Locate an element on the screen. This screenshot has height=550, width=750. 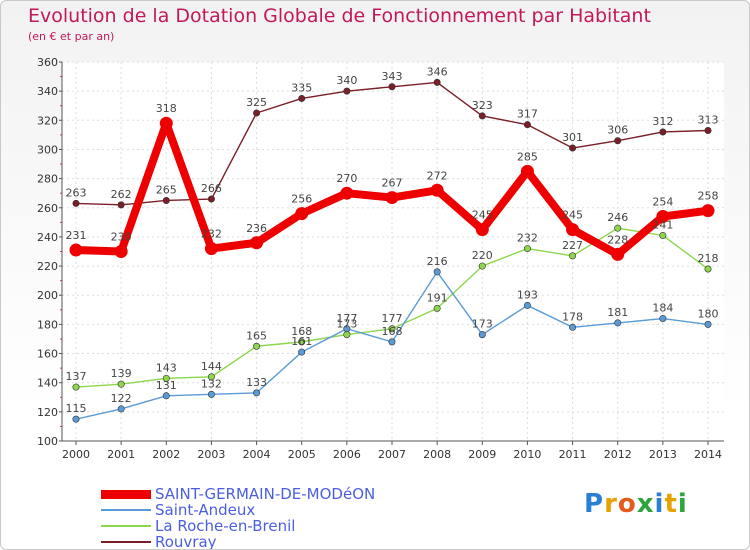
x-tick-label: 2002 is located at coordinates (166, 454).